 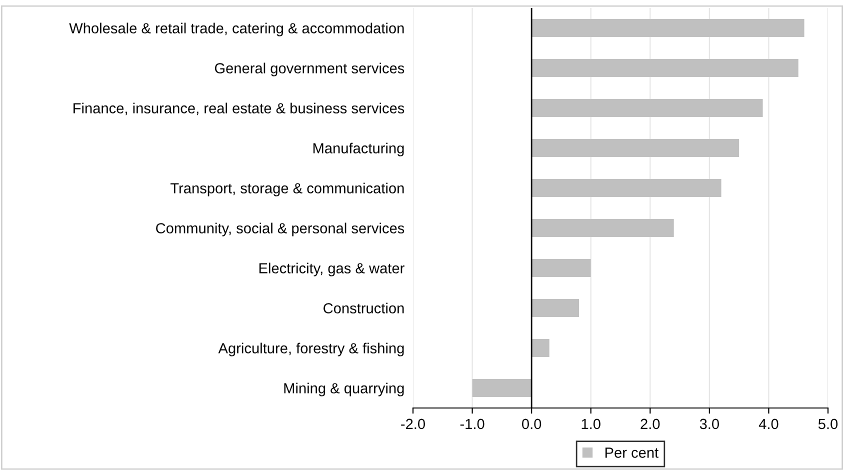 What do you see at coordinates (413, 424) in the screenshot?
I see `x-tick-label: -2.0` at bounding box center [413, 424].